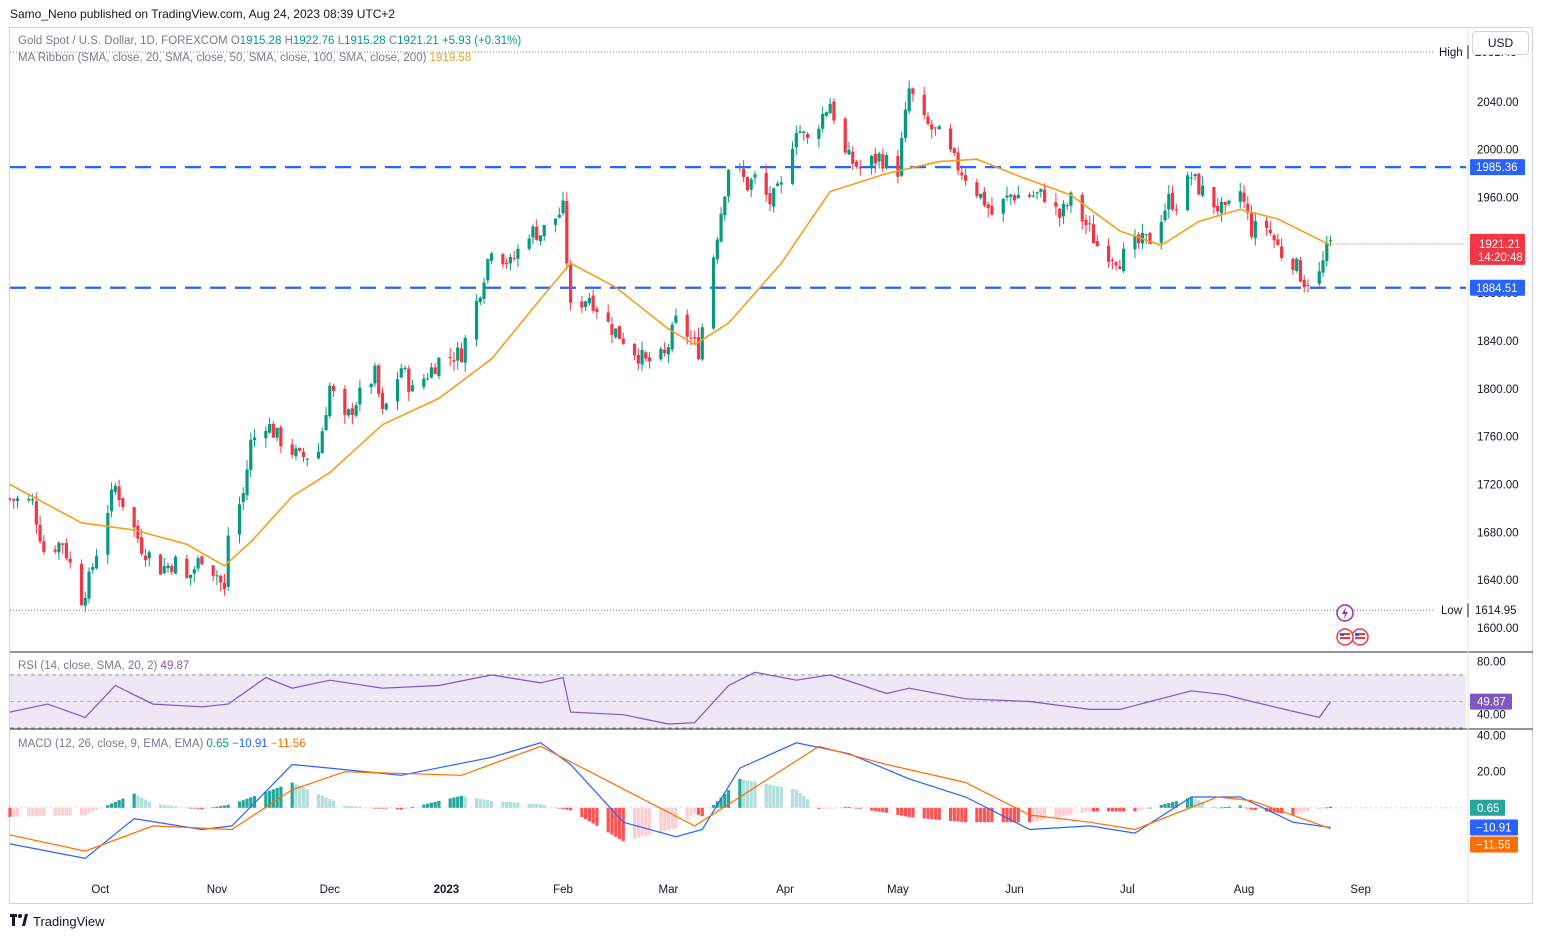 This screenshot has height=939, width=1543. Describe the element at coordinates (88, 666) in the screenshot. I see `rsi-title: RSI (14, close, SMA, 20, 2)` at that location.